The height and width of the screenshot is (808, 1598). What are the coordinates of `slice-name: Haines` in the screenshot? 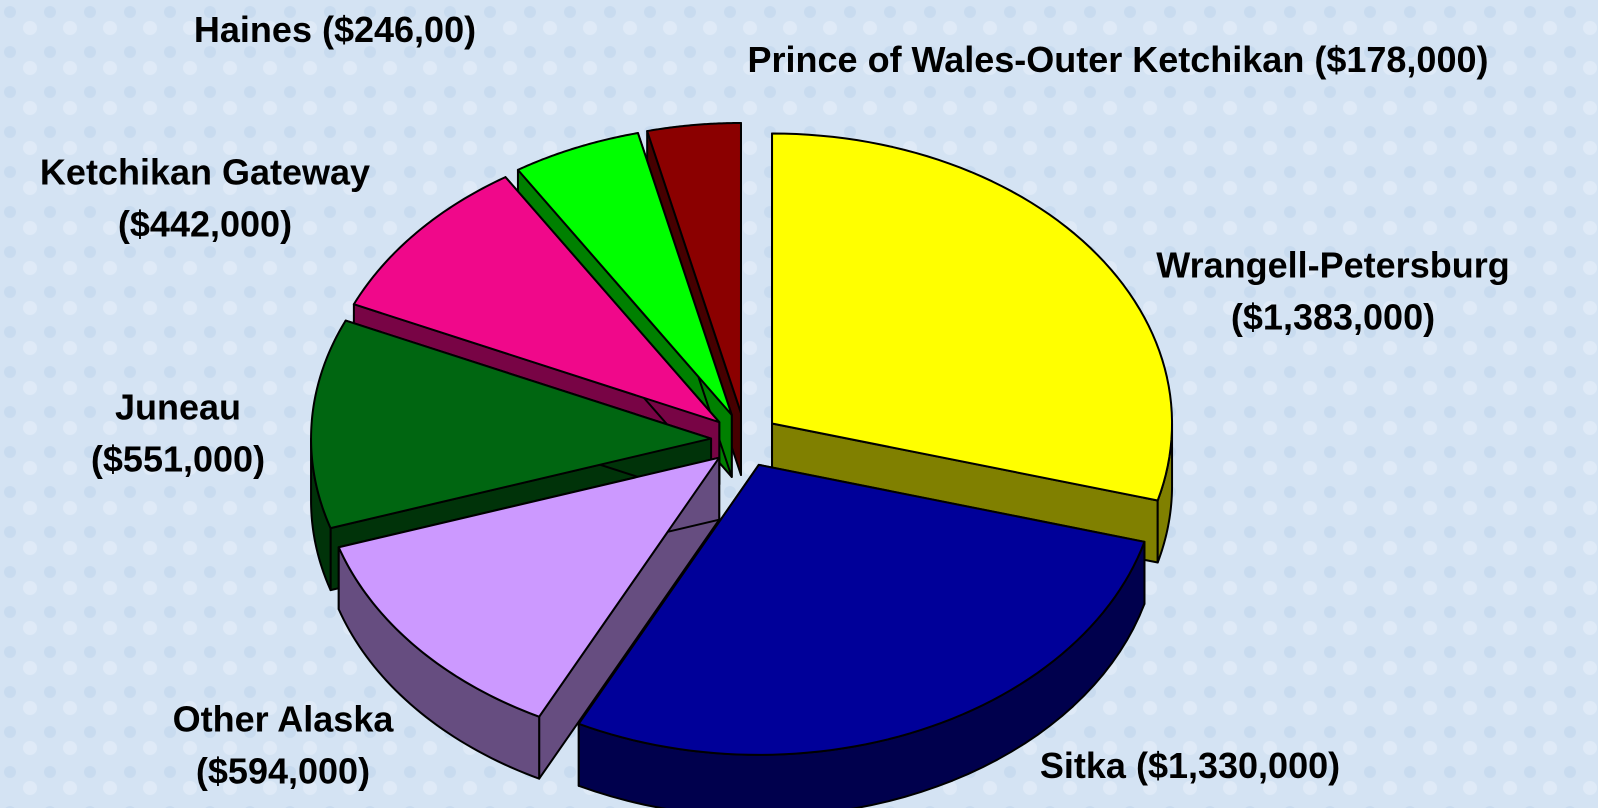 It's located at (253, 29).